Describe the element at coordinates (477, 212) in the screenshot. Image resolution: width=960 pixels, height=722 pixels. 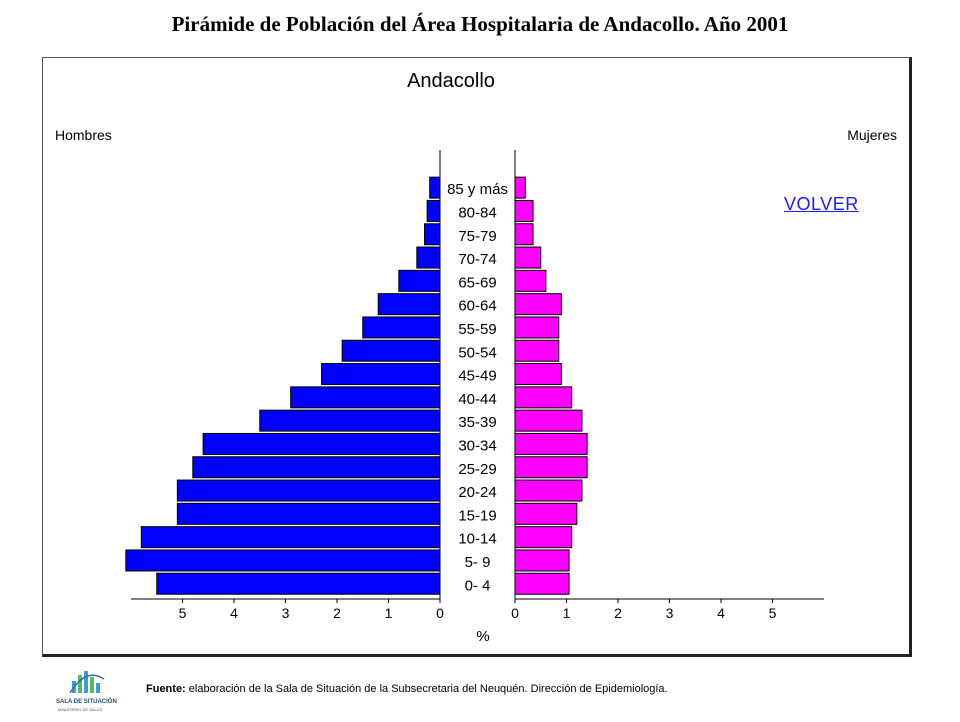
I see `age-group-label: 80-84` at that location.